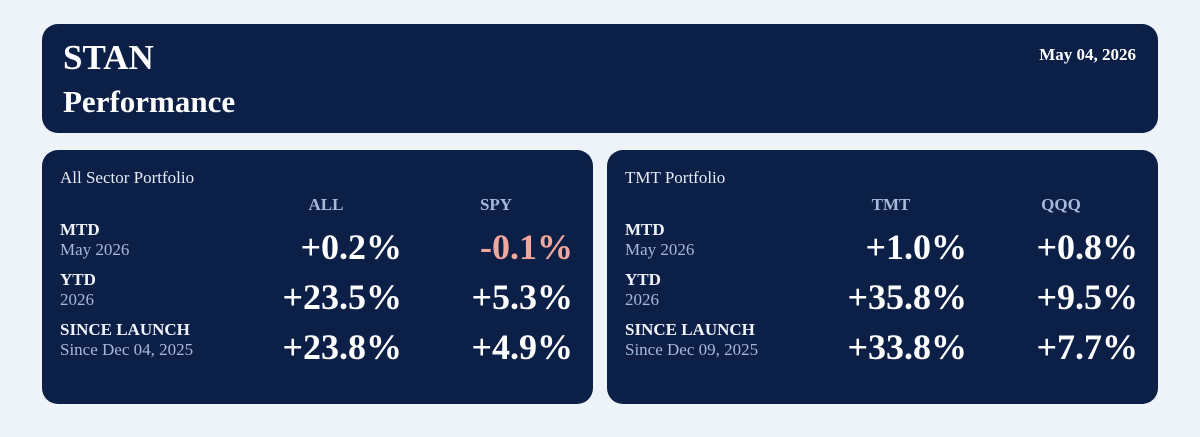 This screenshot has height=437, width=1200. Describe the element at coordinates (342, 347) in the screenshot. I see `return-value: +23.8%` at that location.